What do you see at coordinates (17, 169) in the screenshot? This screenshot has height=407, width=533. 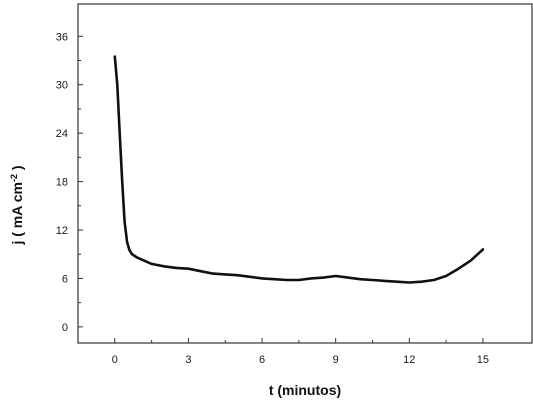 I see `y-axis-label-end: )` at bounding box center [17, 169].